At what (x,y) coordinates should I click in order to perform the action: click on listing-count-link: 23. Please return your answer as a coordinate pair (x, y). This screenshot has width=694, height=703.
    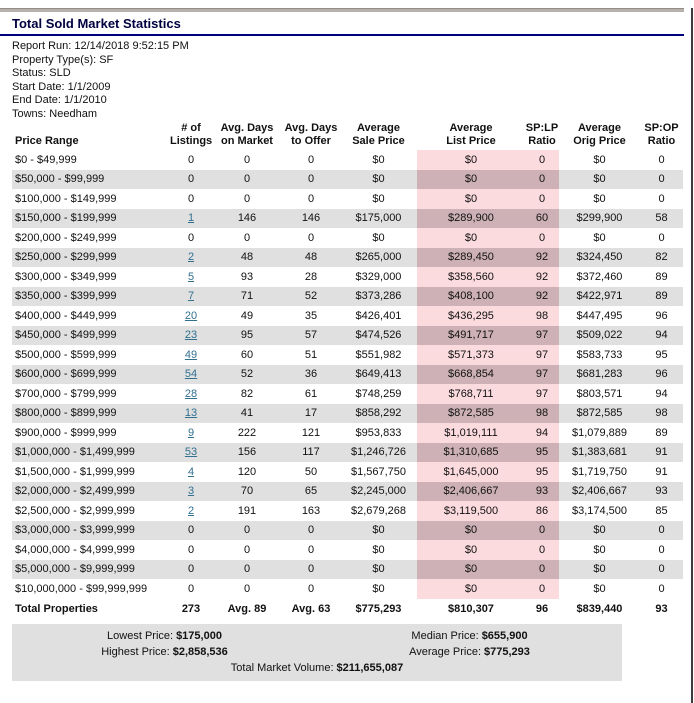
    Looking at the image, I should click on (191, 335).